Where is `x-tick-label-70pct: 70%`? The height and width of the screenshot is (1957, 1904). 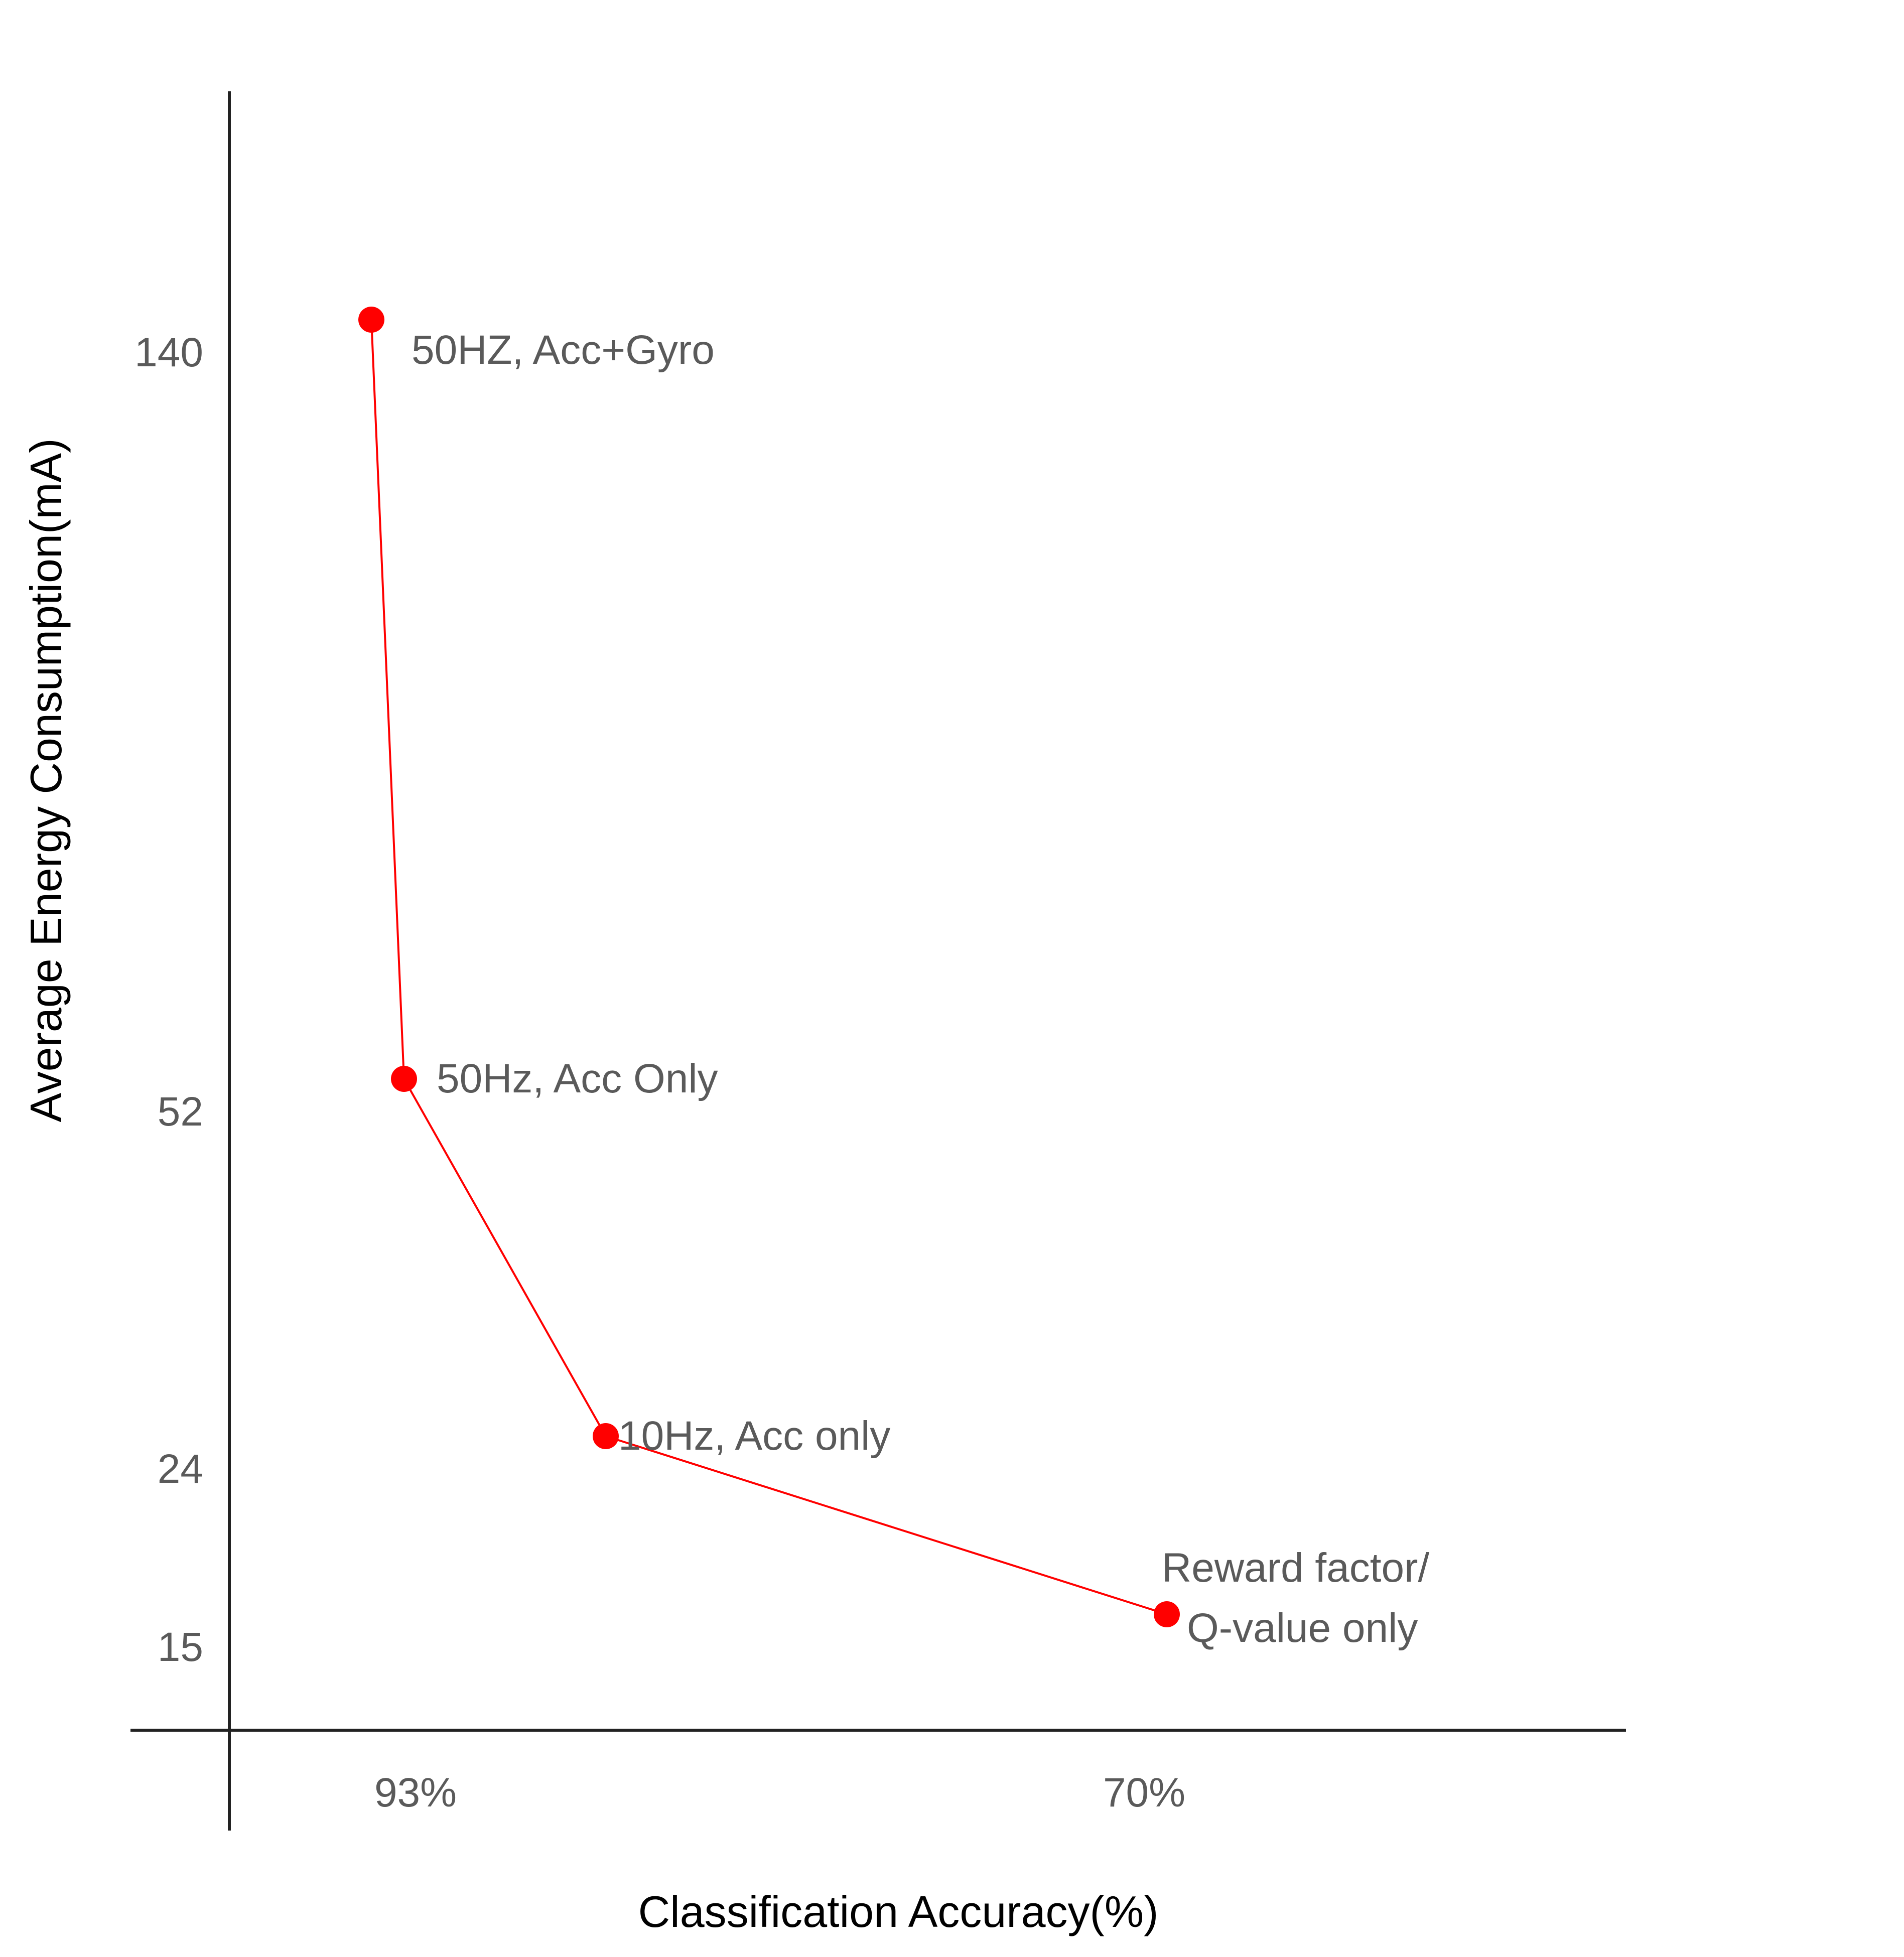
x-tick-label-70pct: 70% is located at coordinates (1144, 1792).